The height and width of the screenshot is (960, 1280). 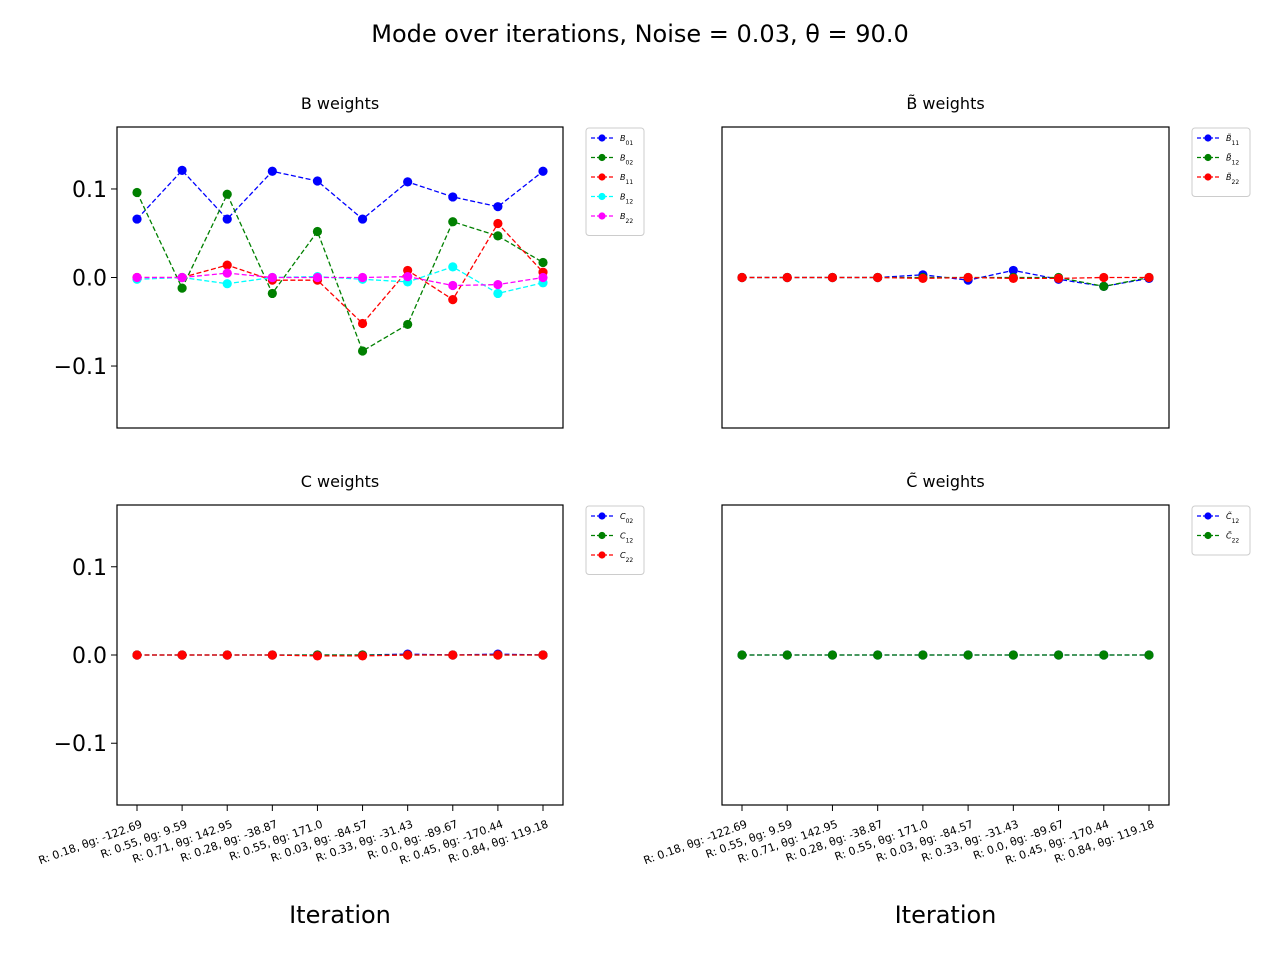 I want to click on series-C22, so click(x=340, y=655).